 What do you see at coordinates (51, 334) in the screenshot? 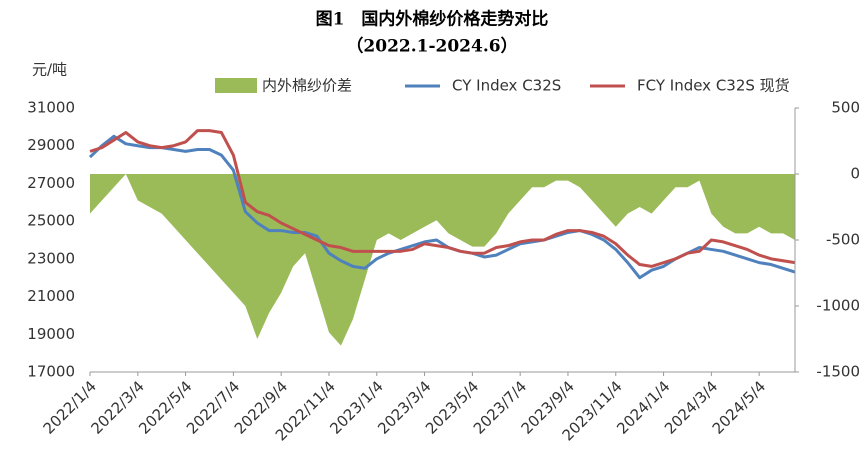
I see `y-tick-label: 19000` at bounding box center [51, 334].